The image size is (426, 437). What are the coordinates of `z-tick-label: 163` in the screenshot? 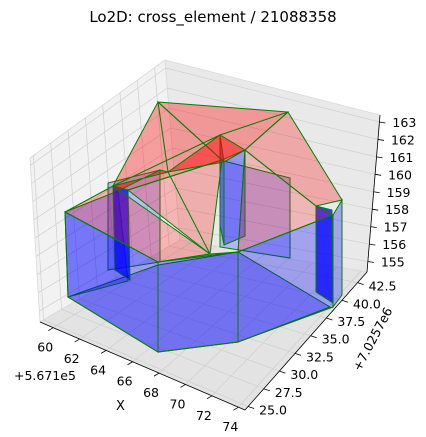 It's located at (404, 122).